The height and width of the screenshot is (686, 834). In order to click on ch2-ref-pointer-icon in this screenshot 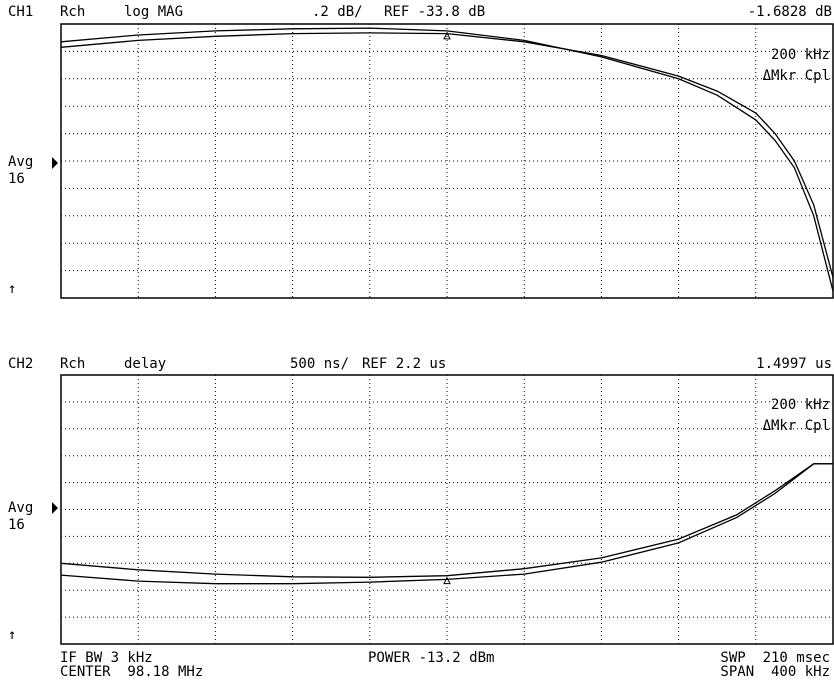, I will do `click(55, 508)`.